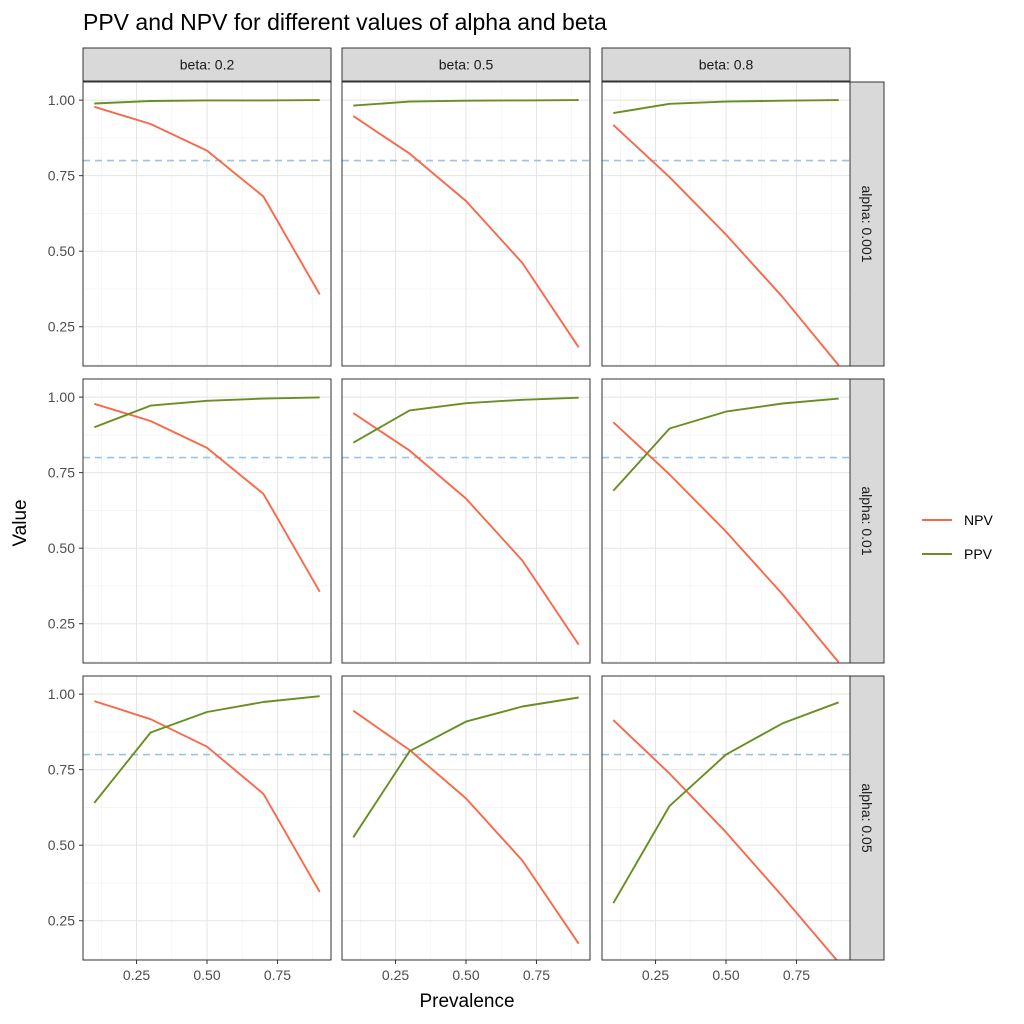  I want to click on x-axis-title: Prevalence, so click(466, 1001).